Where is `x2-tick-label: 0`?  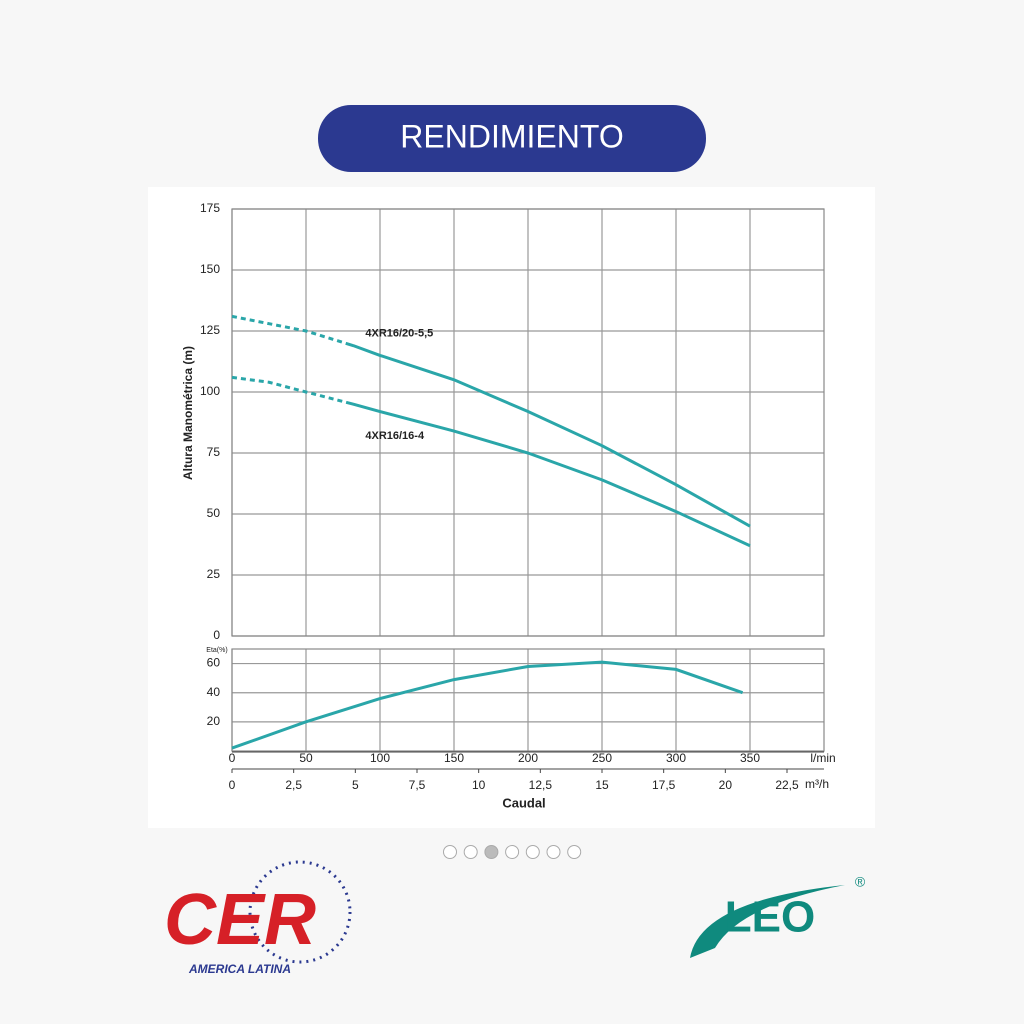
x2-tick-label: 0 is located at coordinates (232, 785).